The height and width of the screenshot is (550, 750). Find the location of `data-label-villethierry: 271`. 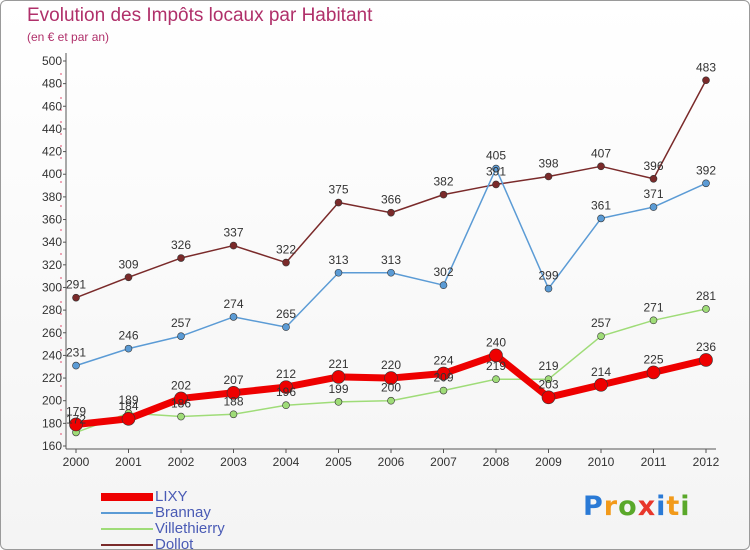

data-label-villethierry: 271 is located at coordinates (653, 307).